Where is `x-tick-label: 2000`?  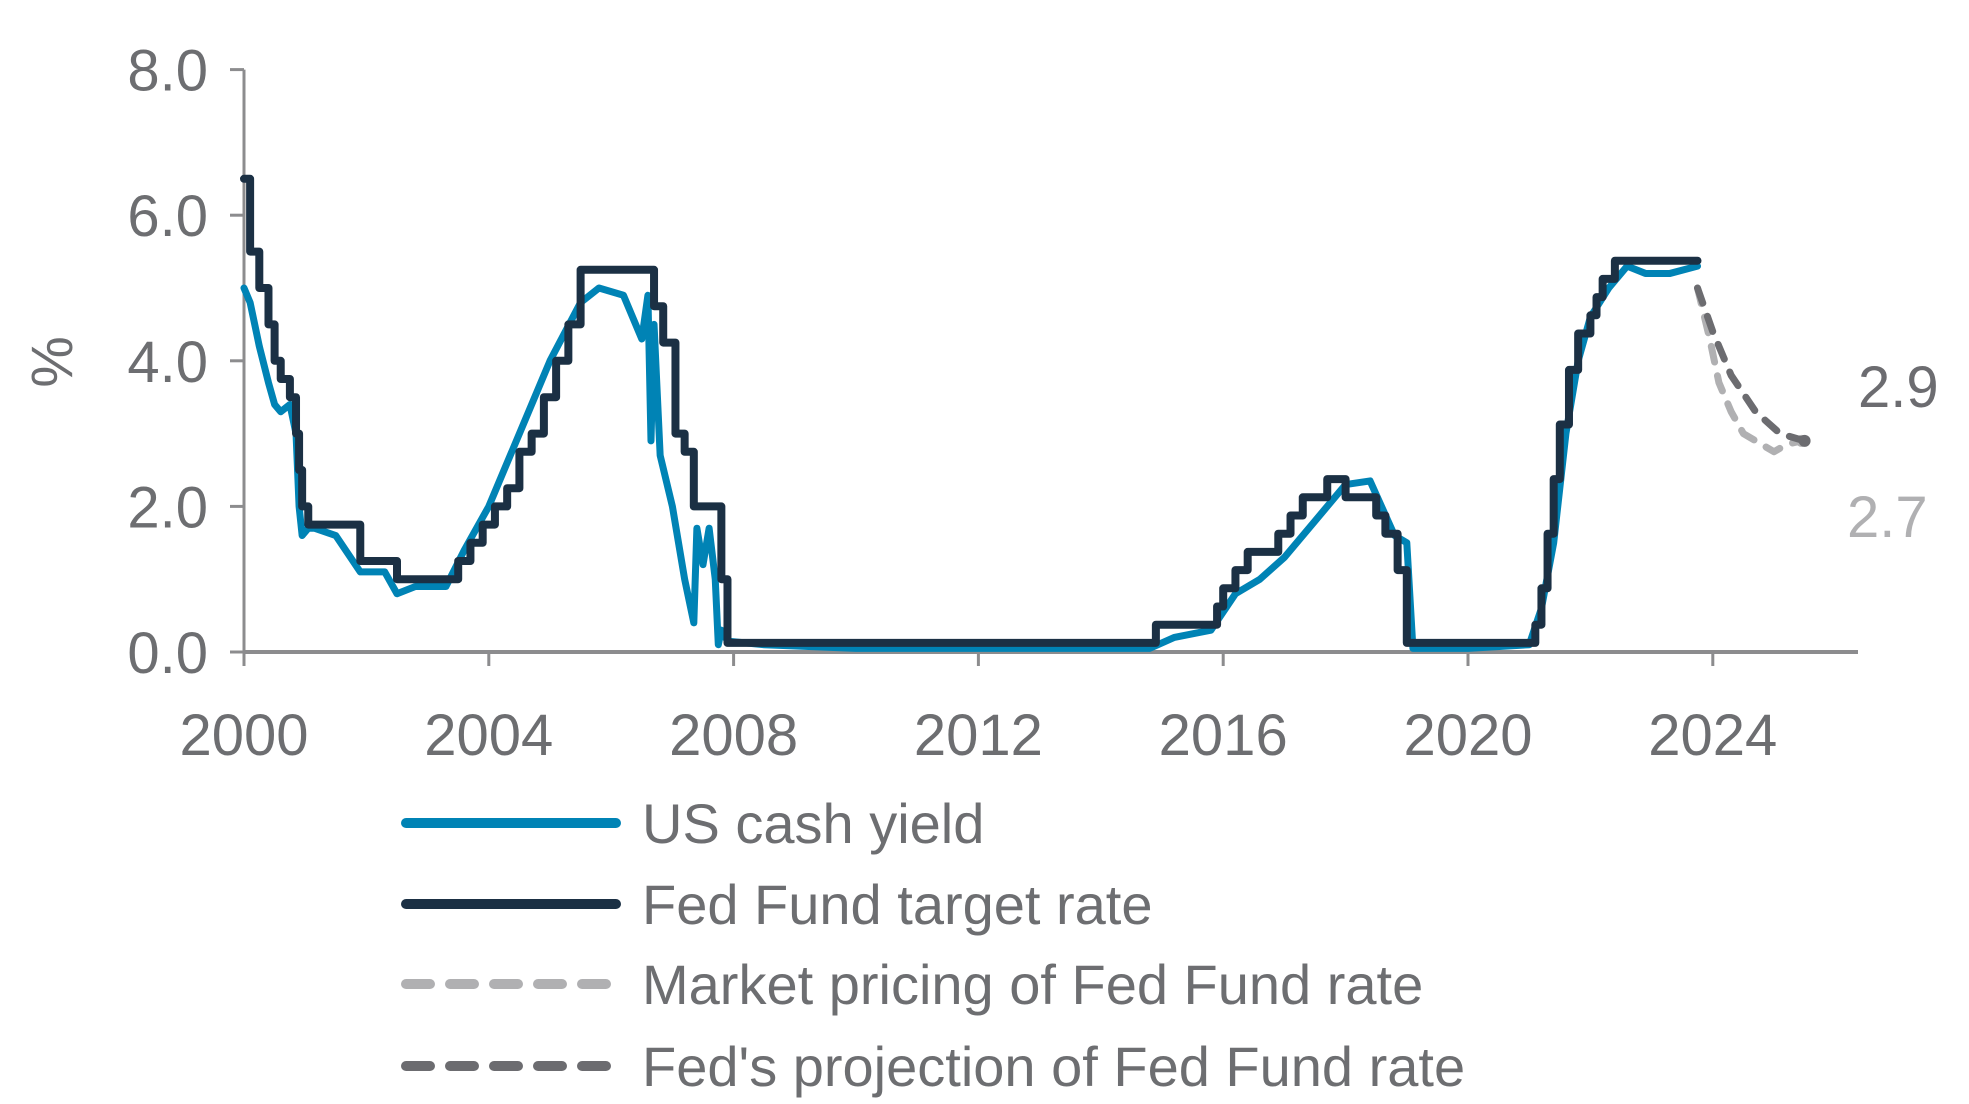
x-tick-label: 2000 is located at coordinates (243, 735).